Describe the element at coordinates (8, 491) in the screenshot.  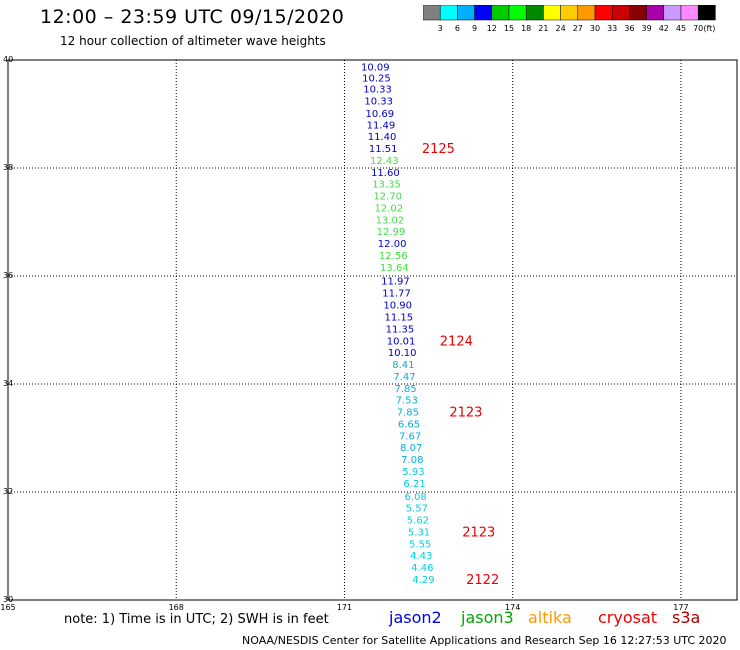
I see `y-tick-label: 32` at that location.